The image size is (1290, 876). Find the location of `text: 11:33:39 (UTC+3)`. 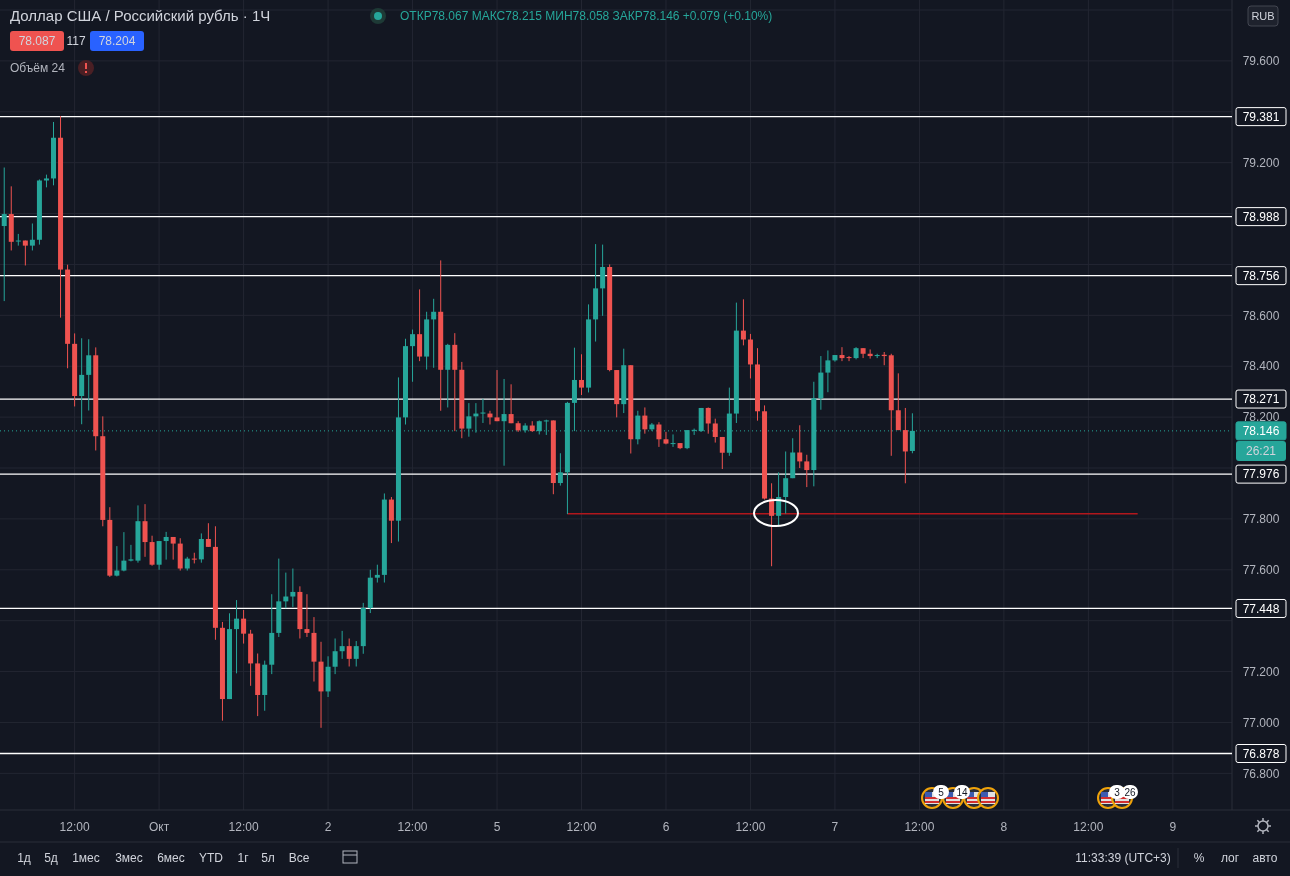

text: 11:33:39 (UTC+3) is located at coordinates (1123, 858).